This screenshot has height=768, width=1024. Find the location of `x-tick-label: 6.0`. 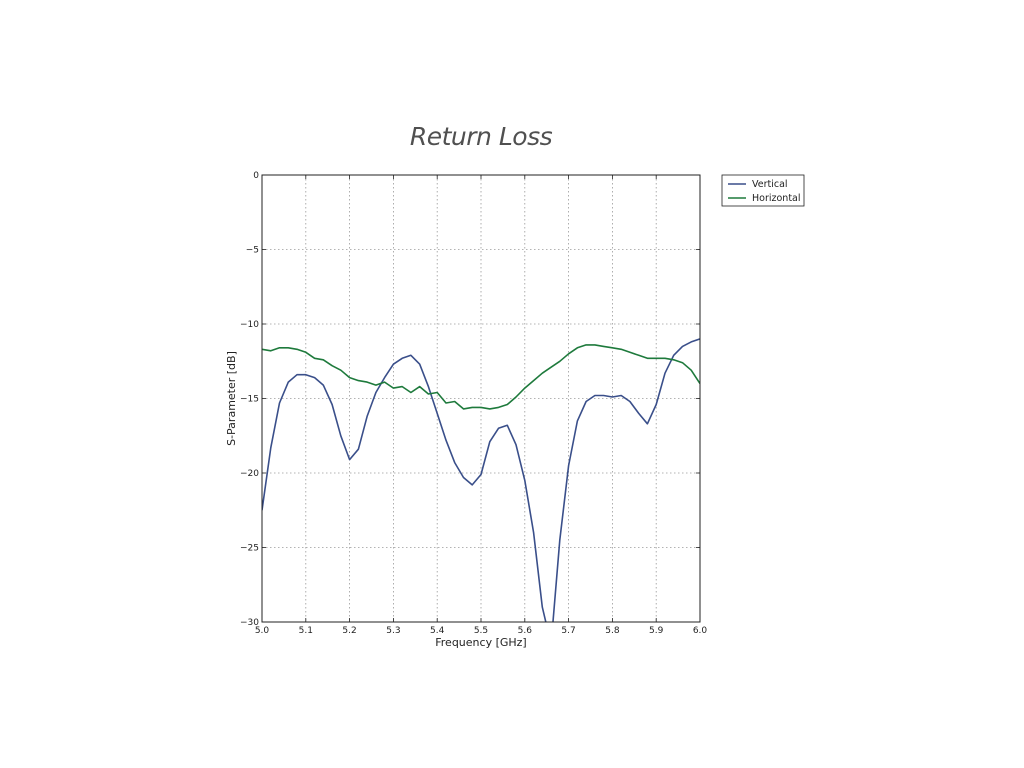

x-tick-label: 6.0 is located at coordinates (700, 631).